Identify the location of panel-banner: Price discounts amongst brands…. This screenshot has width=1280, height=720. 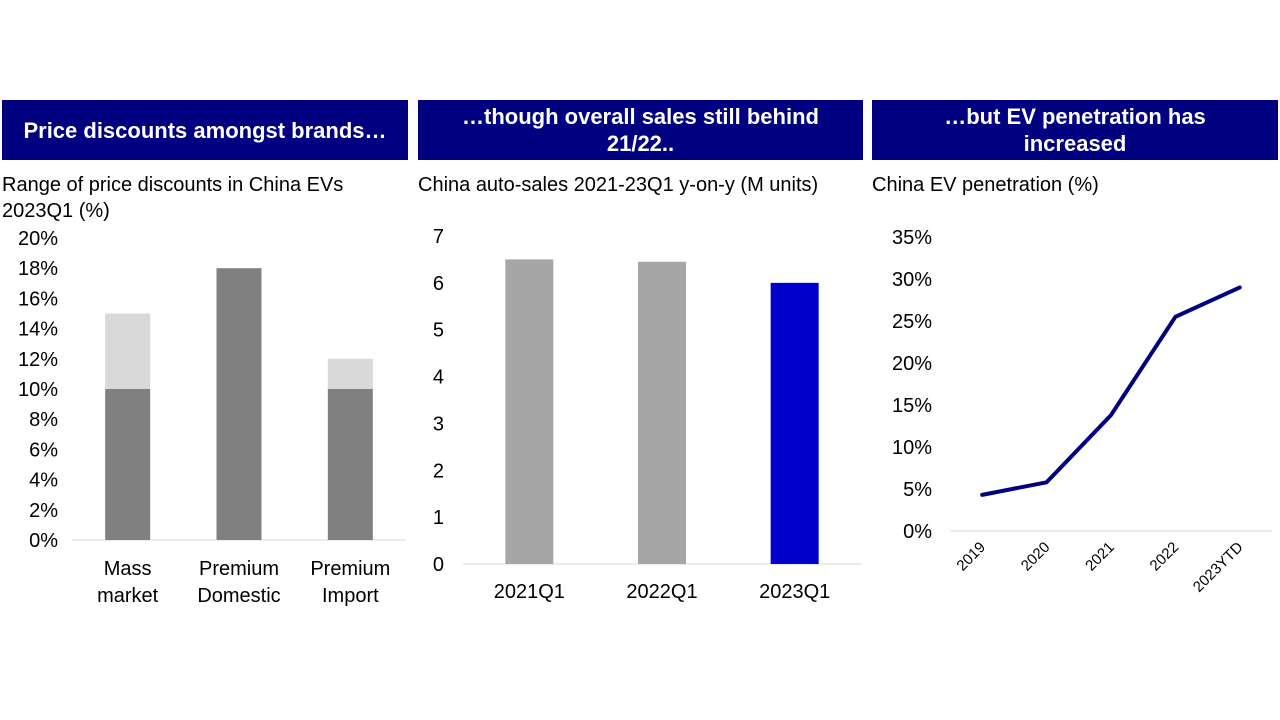
(205, 130).